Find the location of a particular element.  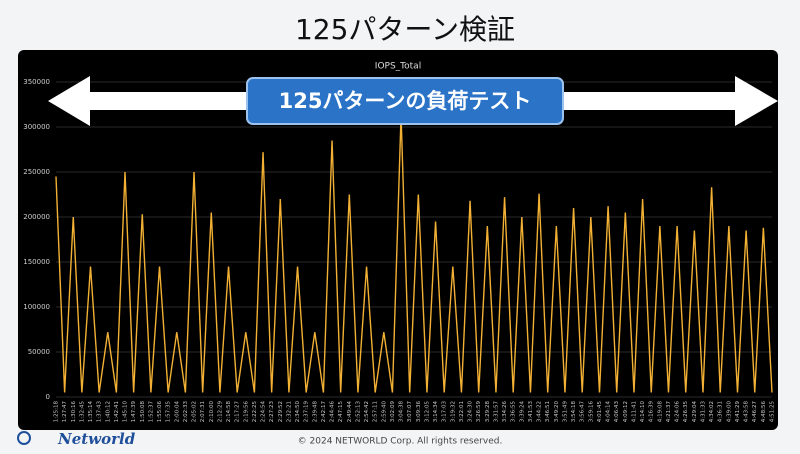

banner-text: 125パターンの負荷テスト is located at coordinates (405, 101).